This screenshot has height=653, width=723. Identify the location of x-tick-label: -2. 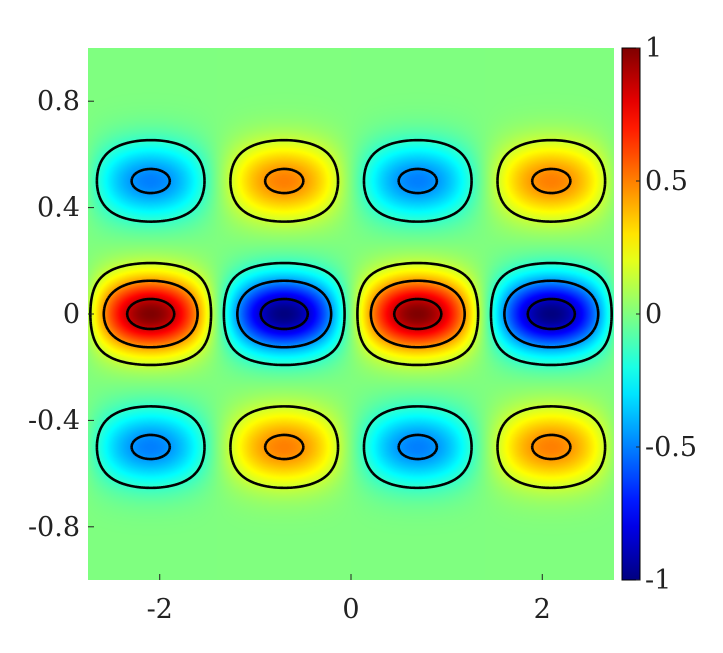
(160, 609).